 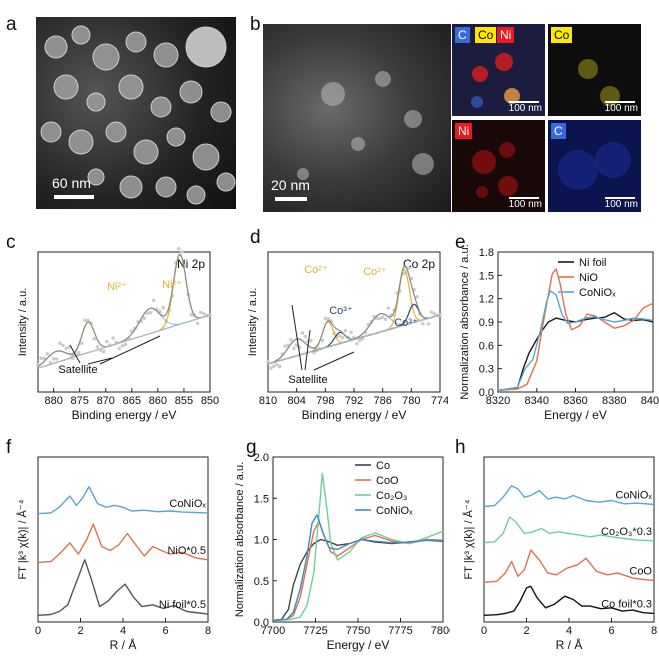 I want to click on stem-scale-bar, so click(x=291, y=199).